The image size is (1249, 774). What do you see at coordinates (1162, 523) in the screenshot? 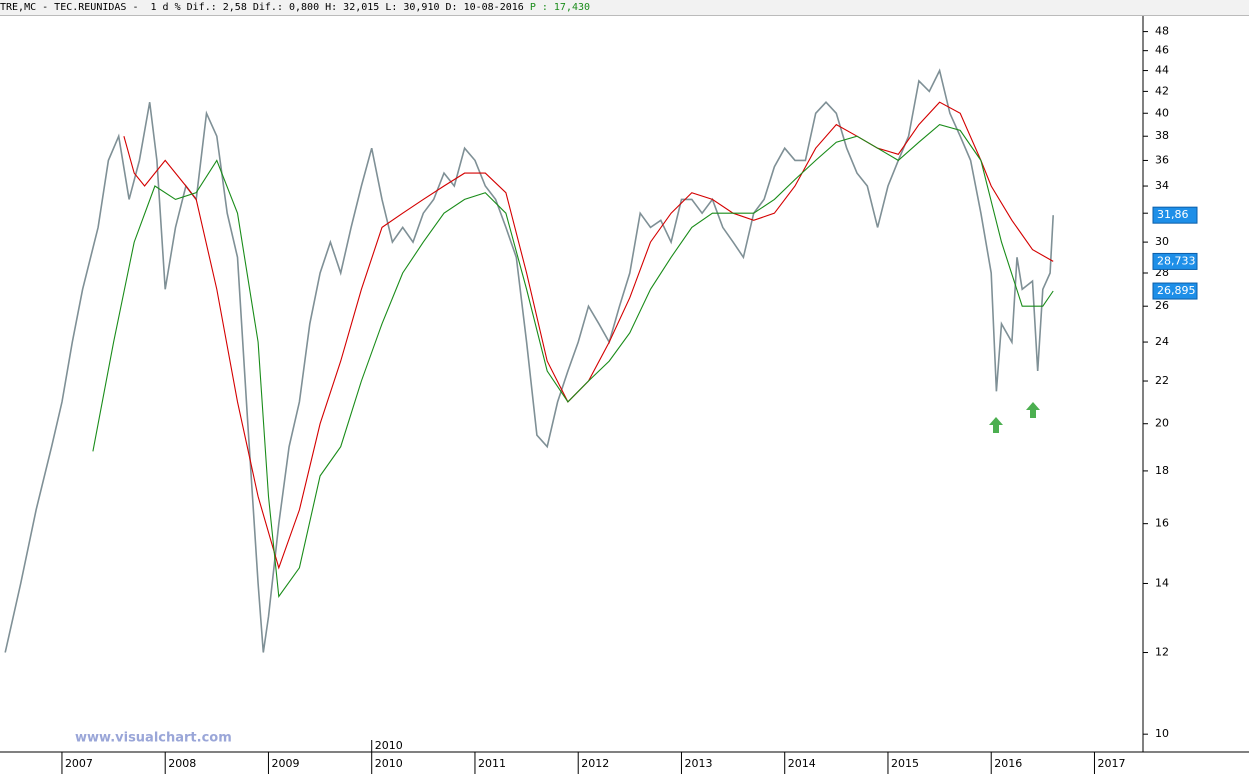
I see `y-tick-label: 16` at bounding box center [1162, 523].